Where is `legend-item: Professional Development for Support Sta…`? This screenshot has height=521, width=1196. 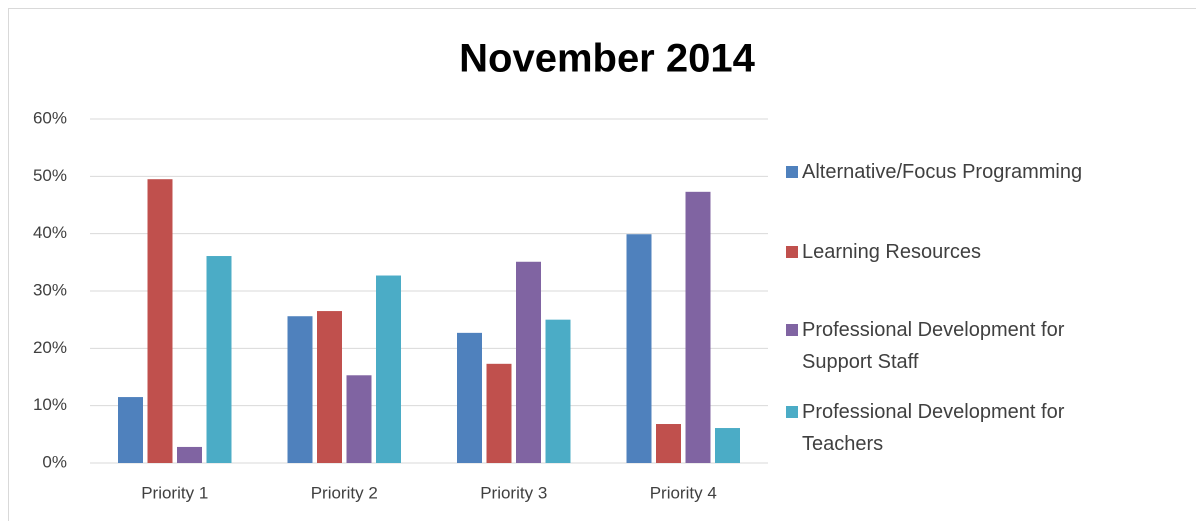
legend-item: Professional Development for Support Sta… is located at coordinates (961, 346).